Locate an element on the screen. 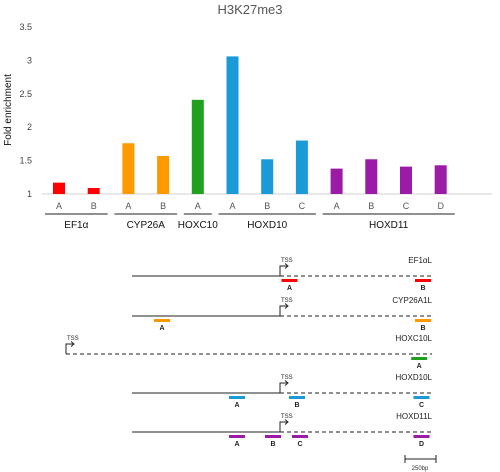  group-label: CYP26A is located at coordinates (146, 225).